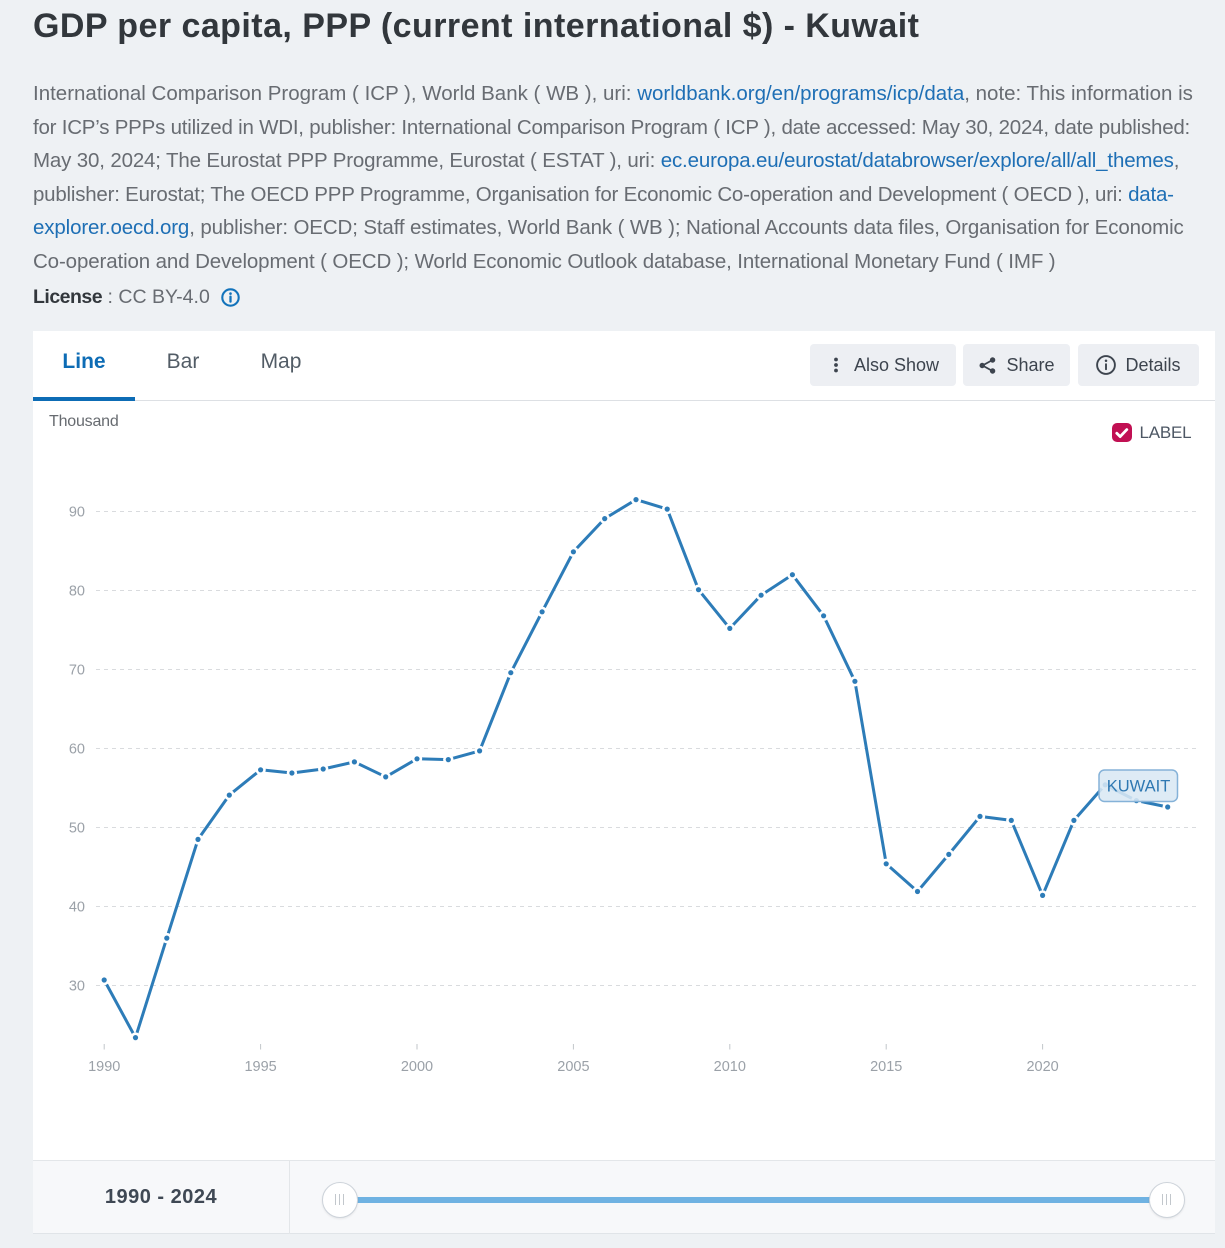 The image size is (1225, 1248). I want to click on svg-text: 2015, so click(886, 1067).